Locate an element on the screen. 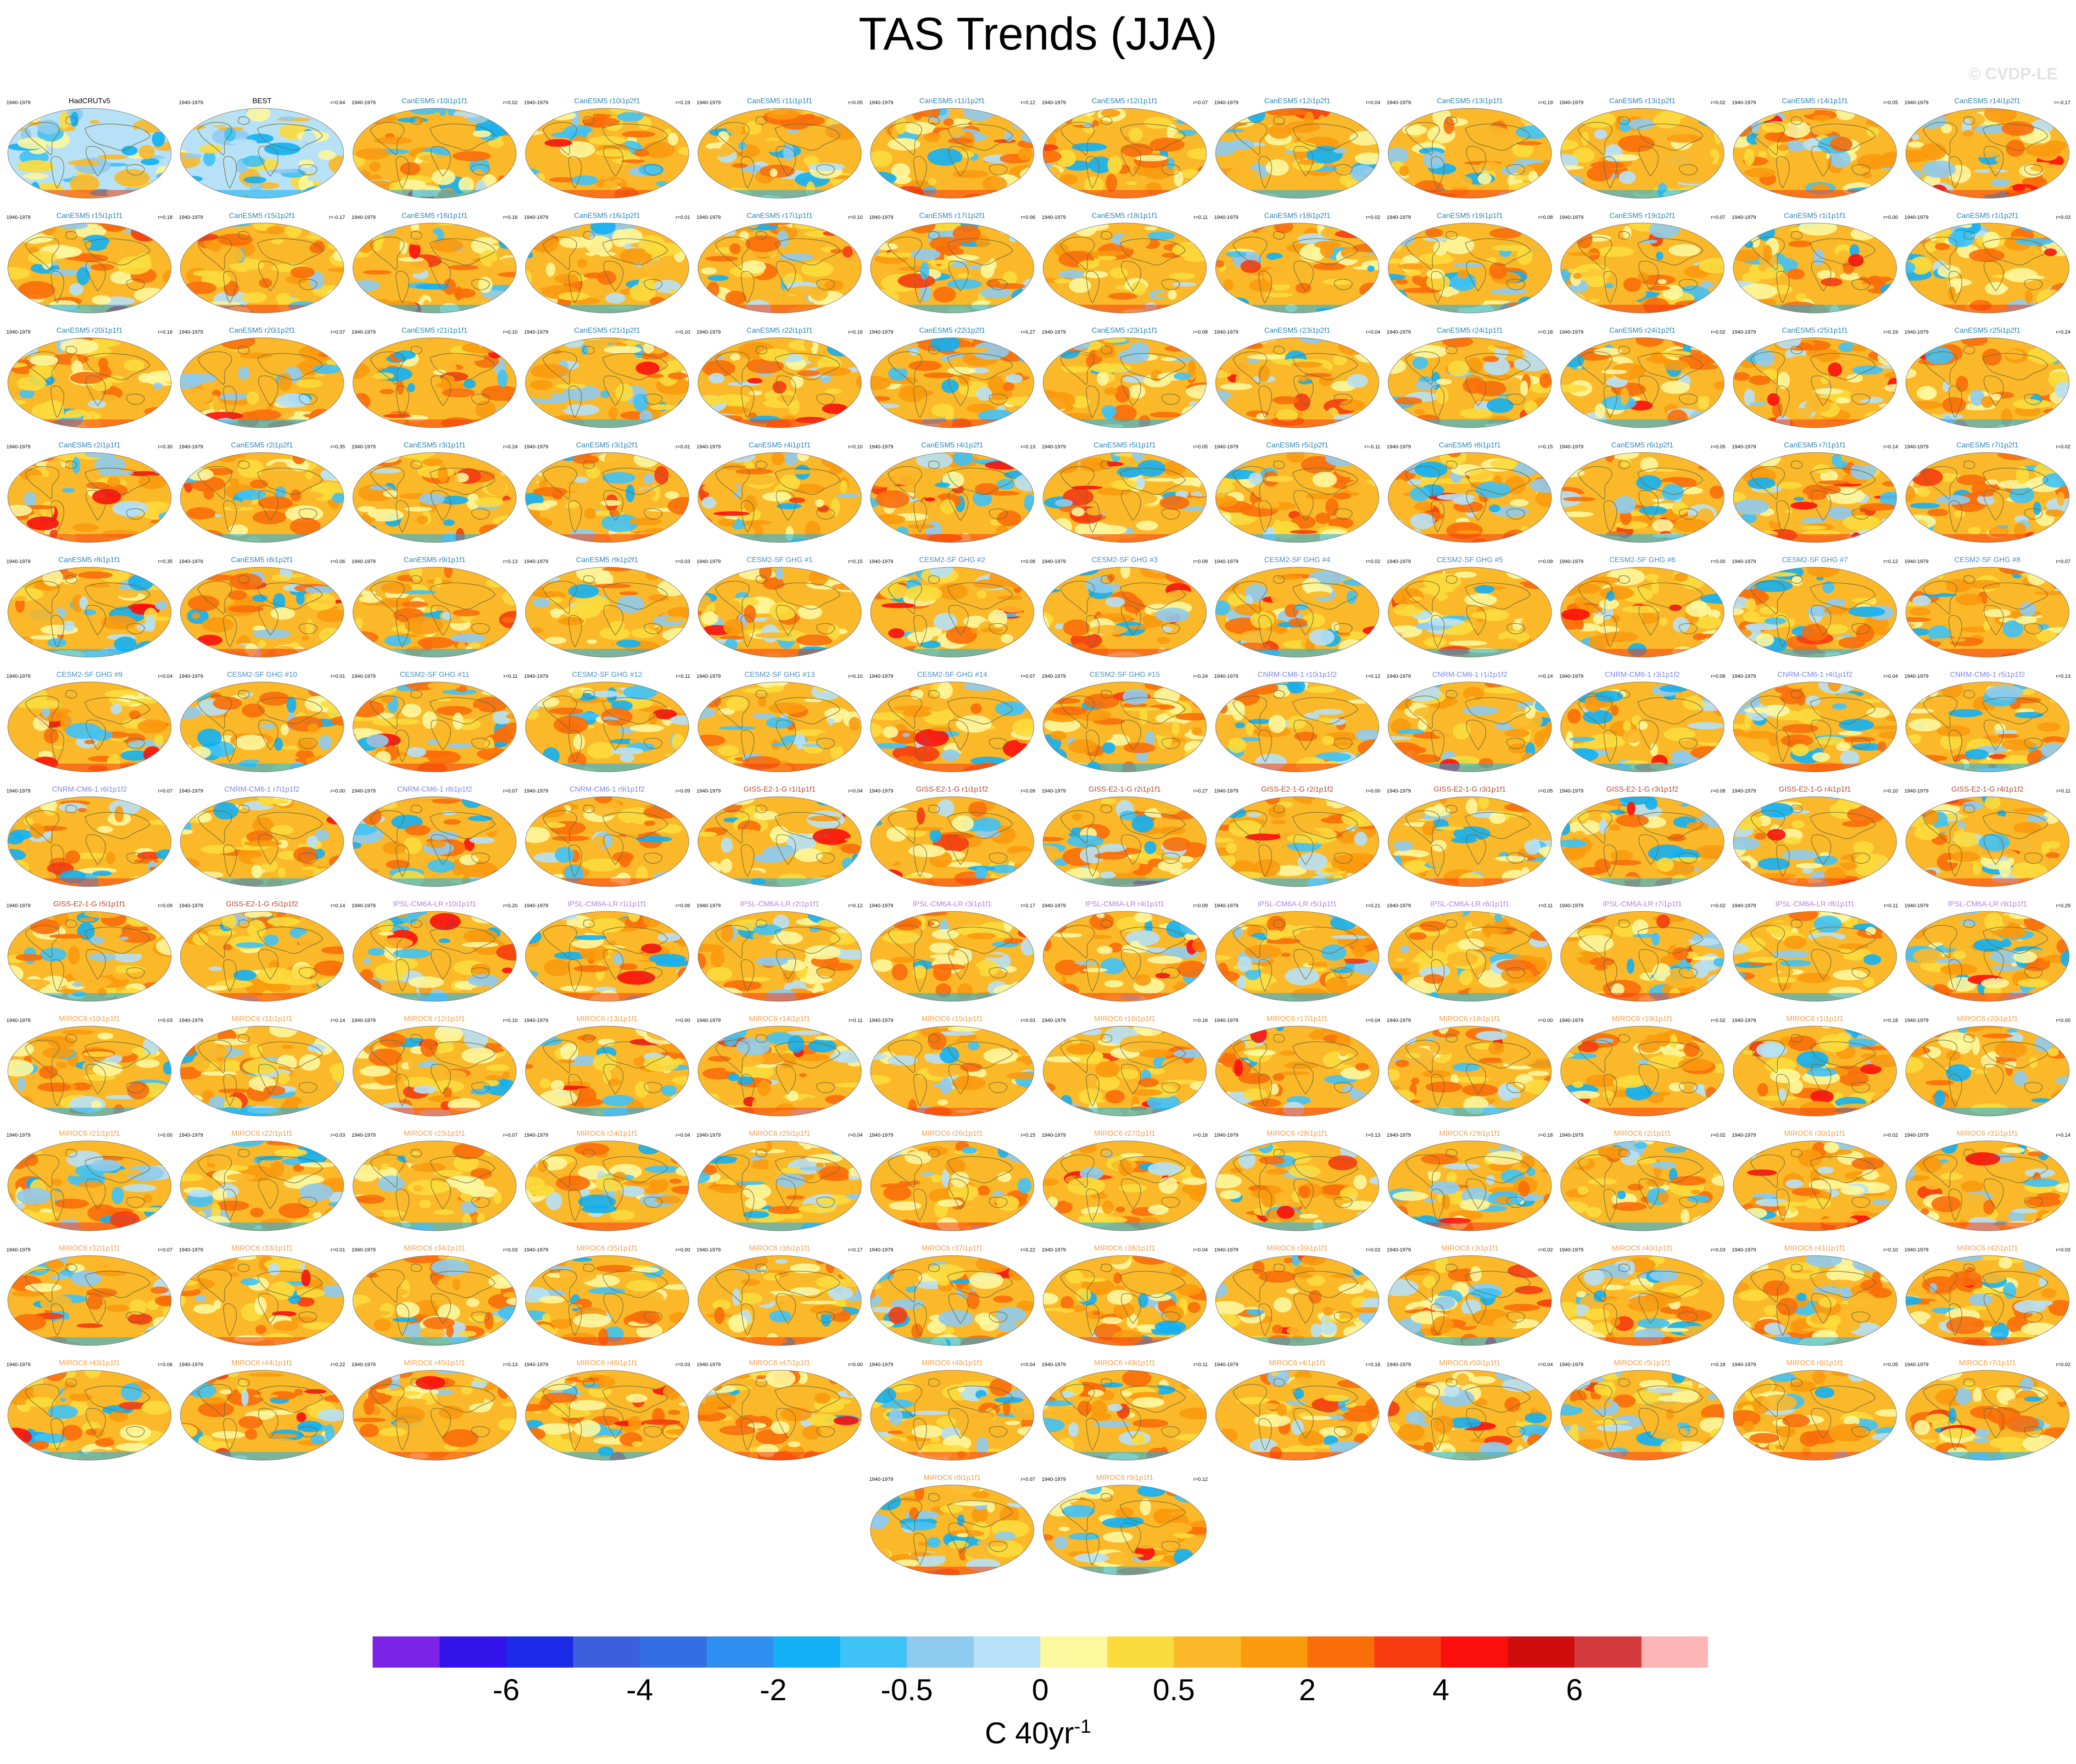 The width and height of the screenshot is (2076, 1764). panel-member-name: CanESM5 r7i1p2f1 is located at coordinates (1988, 445).